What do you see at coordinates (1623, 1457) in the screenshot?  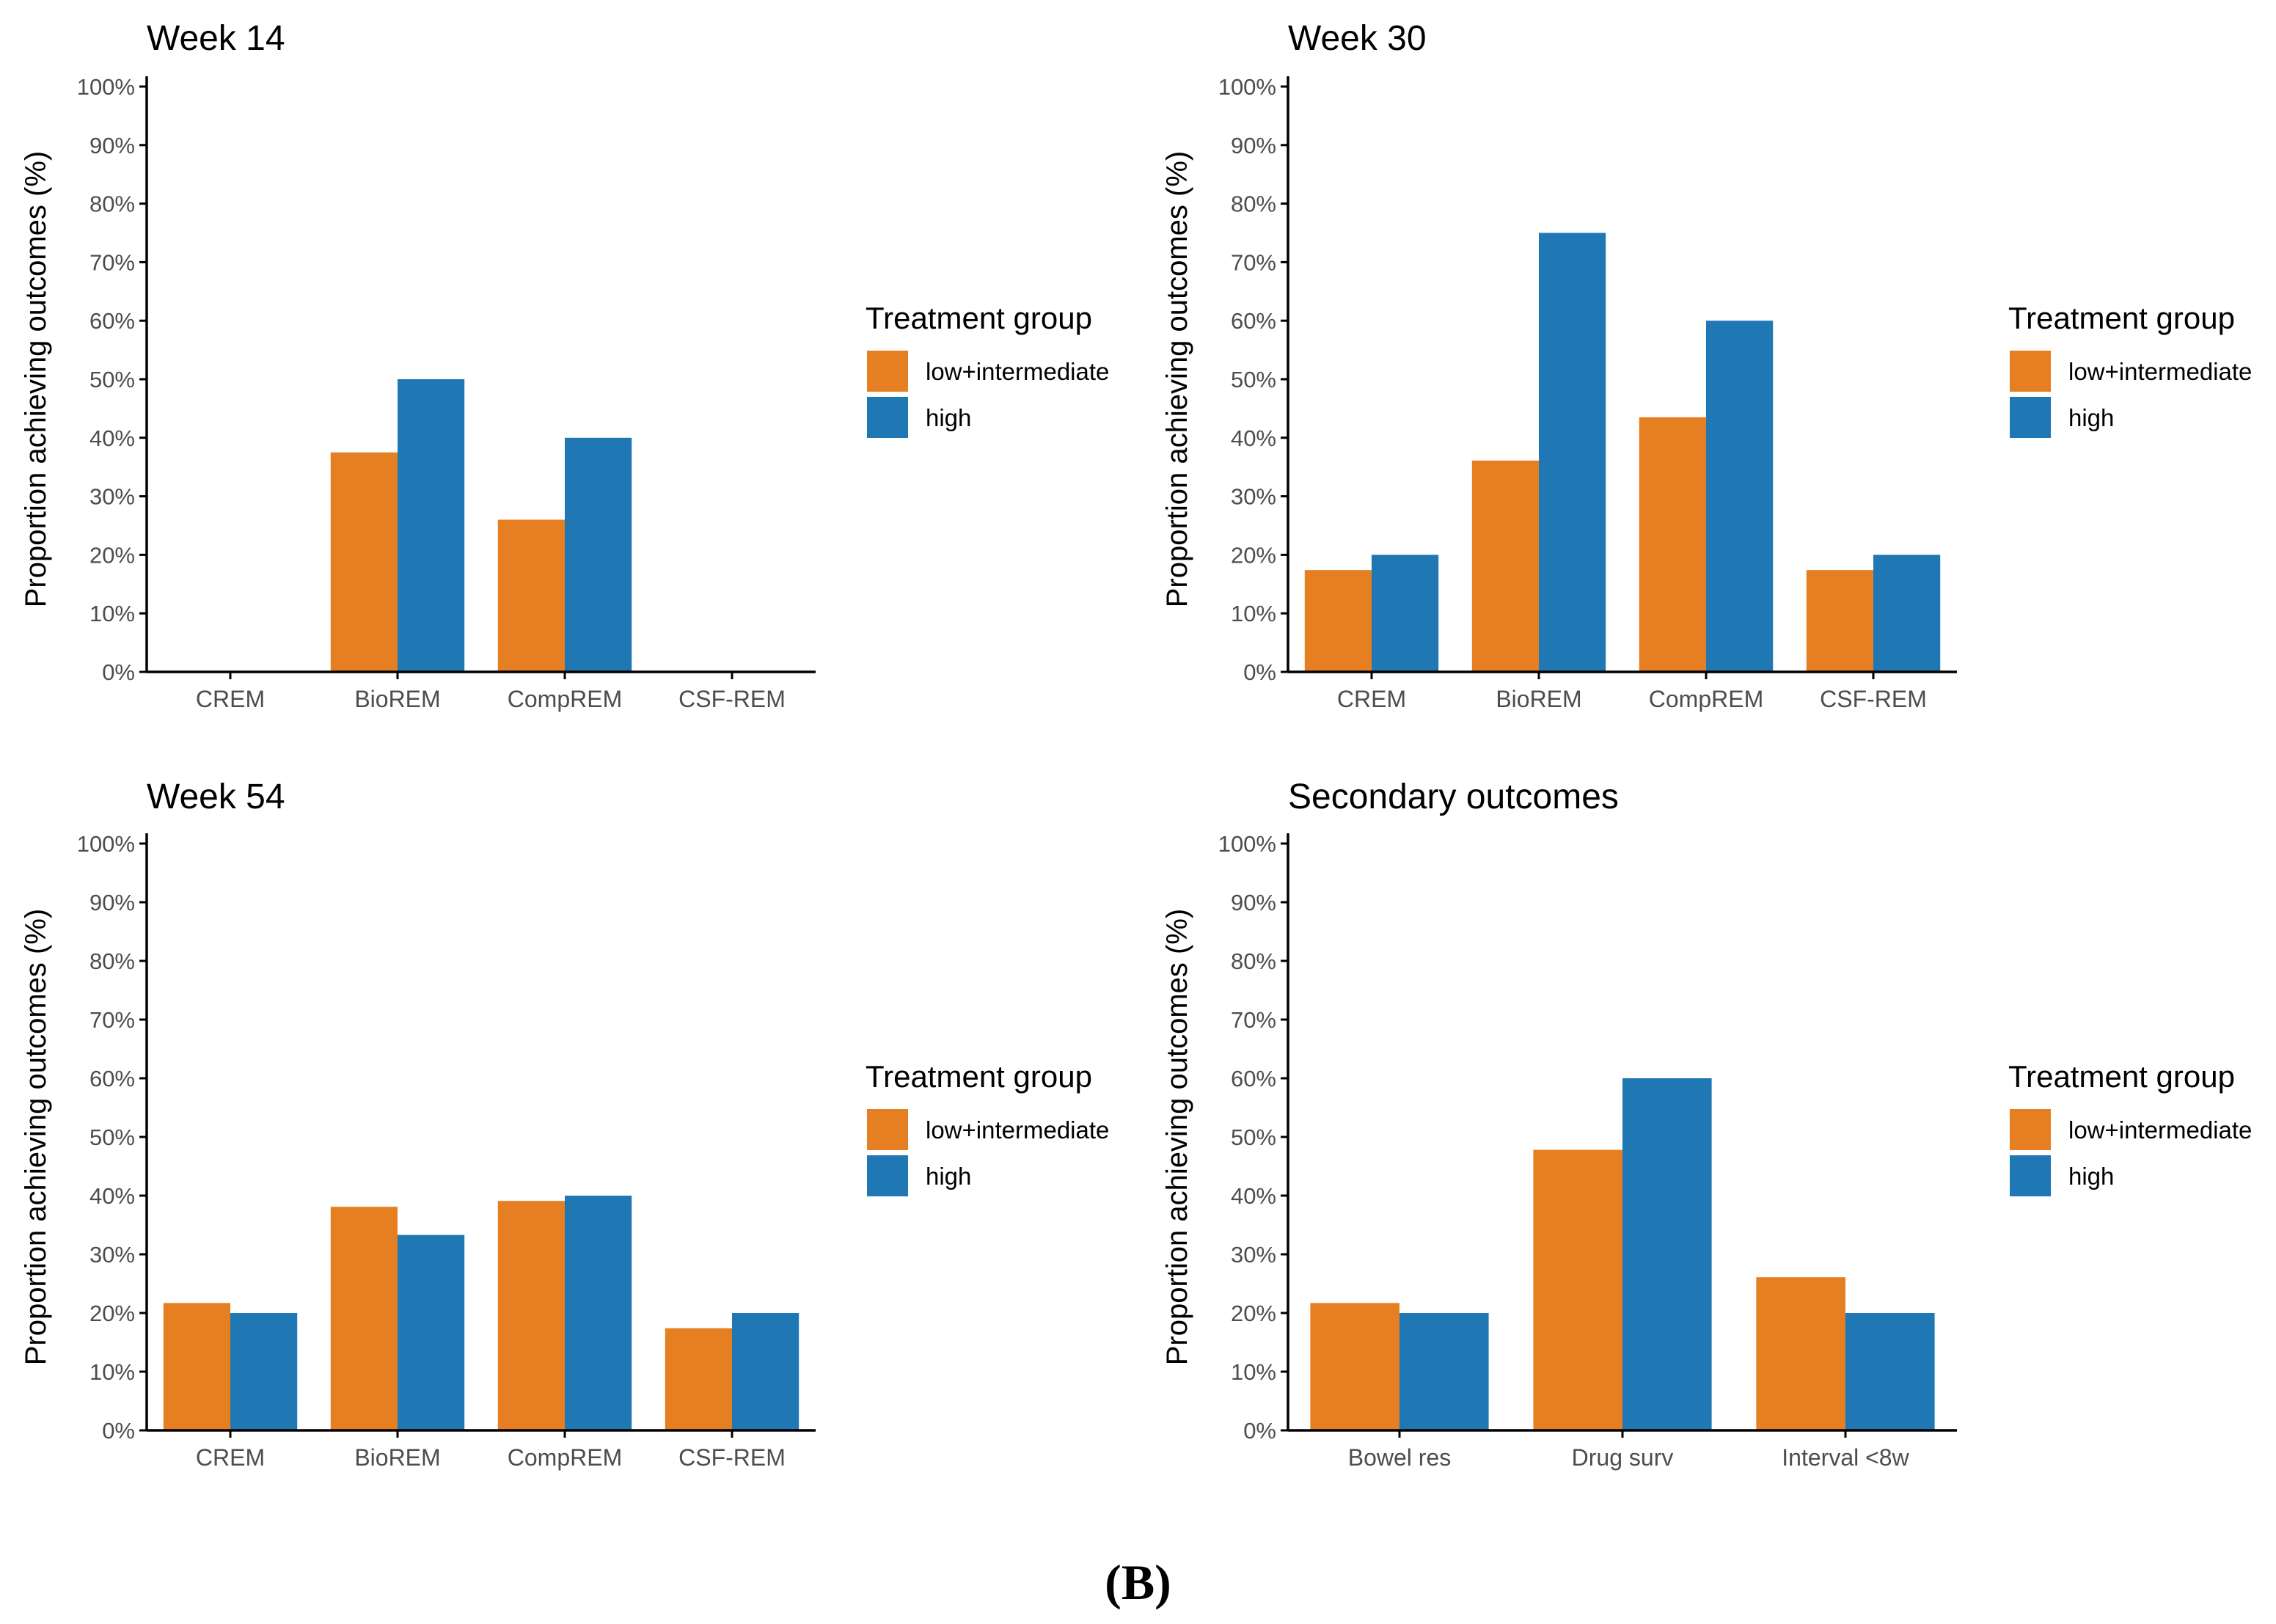 I see `x-tick-label: Drug surv` at bounding box center [1623, 1457].